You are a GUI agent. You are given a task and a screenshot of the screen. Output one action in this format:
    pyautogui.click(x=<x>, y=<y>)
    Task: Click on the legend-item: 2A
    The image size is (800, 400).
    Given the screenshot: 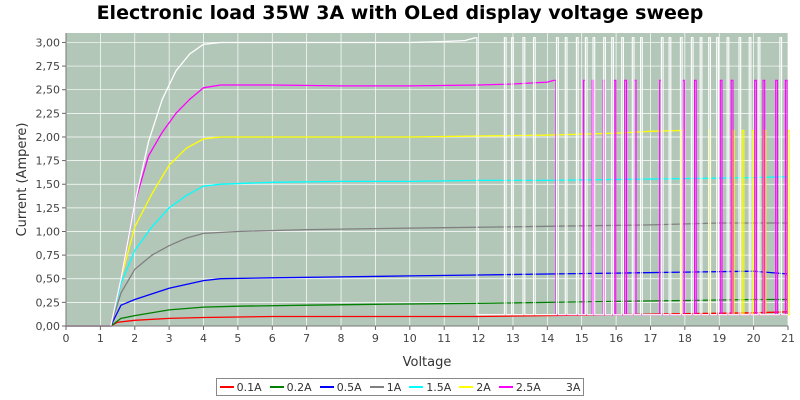 What is the action you would take?
    pyautogui.click(x=475, y=387)
    